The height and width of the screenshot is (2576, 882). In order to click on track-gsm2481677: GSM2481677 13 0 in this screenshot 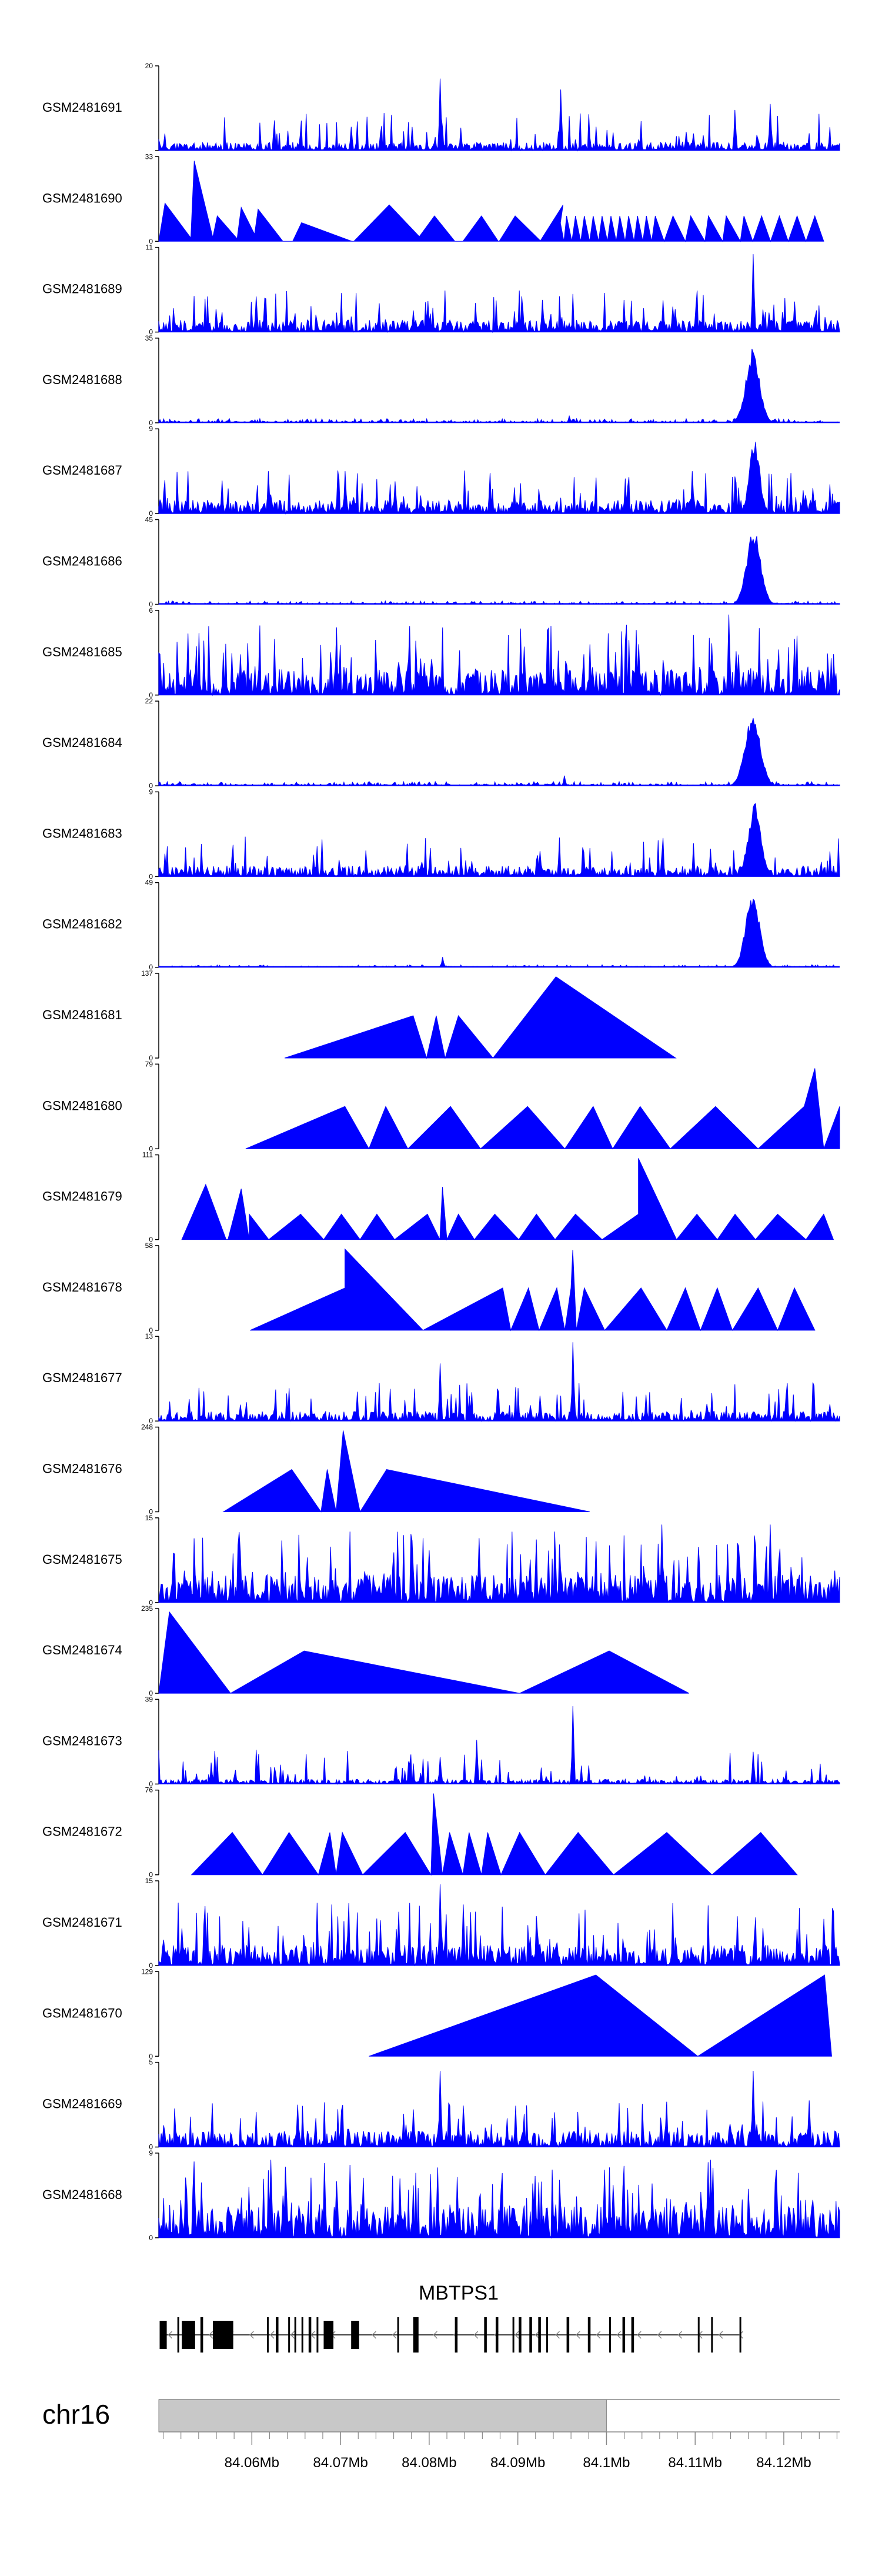, I will do `click(441, 1378)`.